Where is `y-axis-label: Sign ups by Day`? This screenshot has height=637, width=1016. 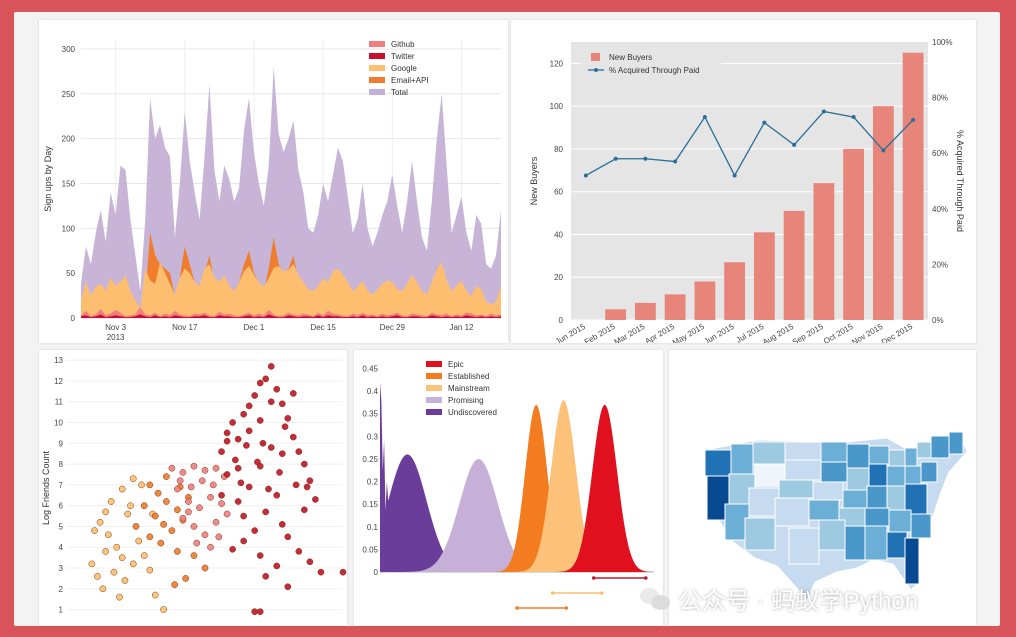
y-axis-label: Sign ups by Day is located at coordinates (48, 179).